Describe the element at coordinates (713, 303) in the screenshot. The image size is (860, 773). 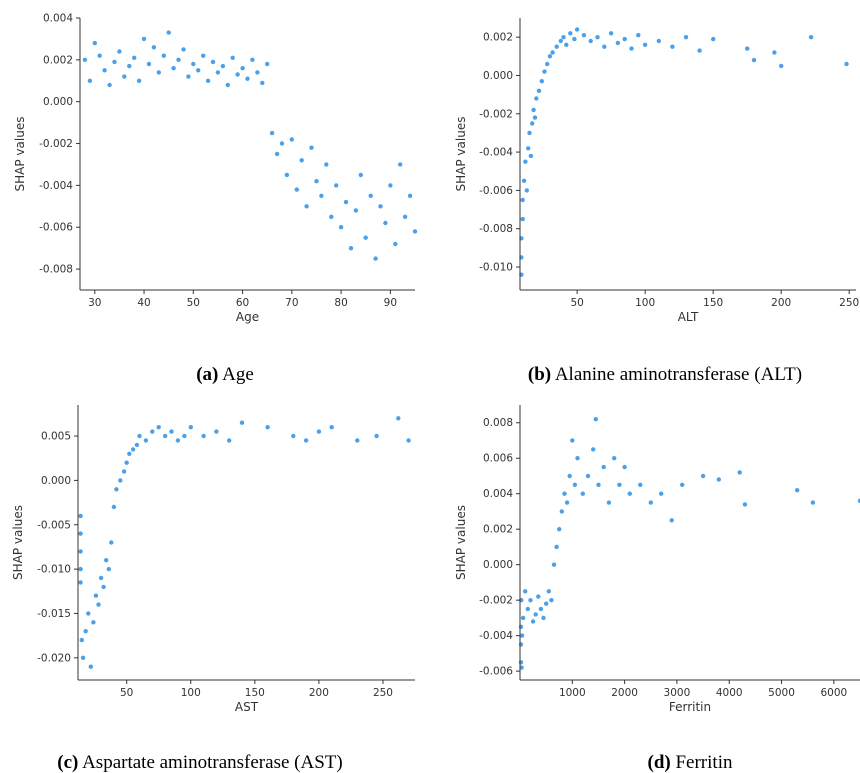
I see `x-tick-label: 150` at that location.